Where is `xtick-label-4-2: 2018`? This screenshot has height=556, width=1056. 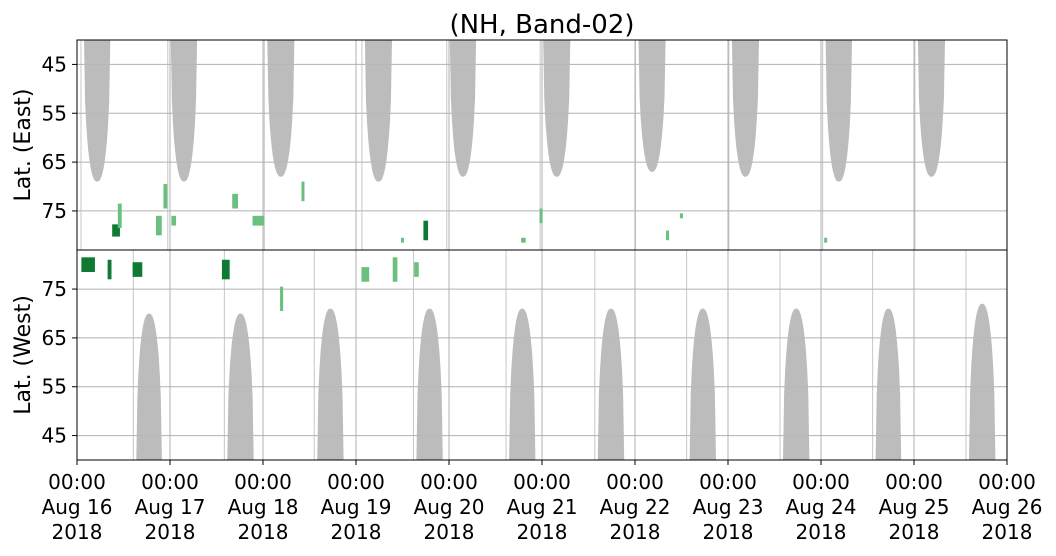
xtick-label-4-2: 2018 is located at coordinates (449, 532).